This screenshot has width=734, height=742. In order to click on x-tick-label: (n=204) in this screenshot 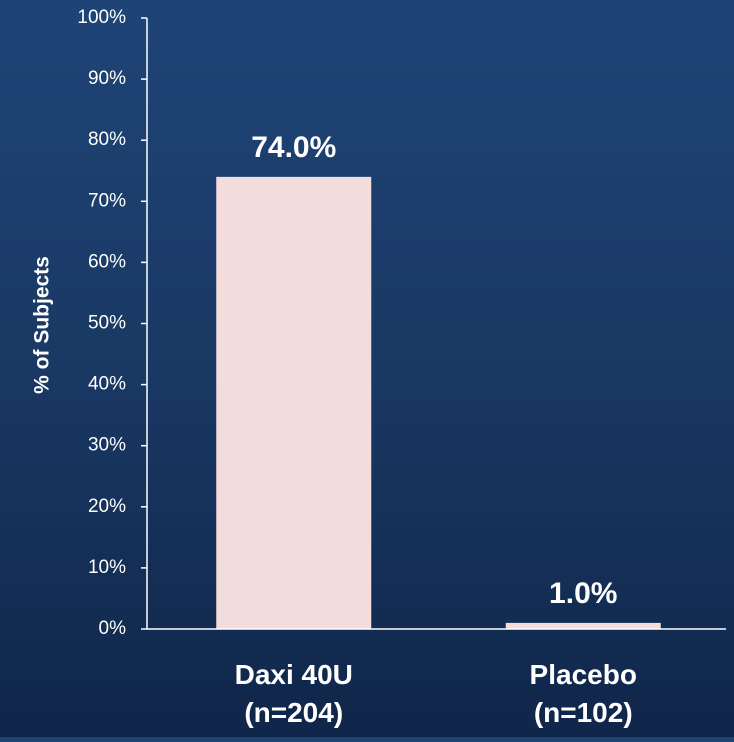, I will do `click(293, 712)`.